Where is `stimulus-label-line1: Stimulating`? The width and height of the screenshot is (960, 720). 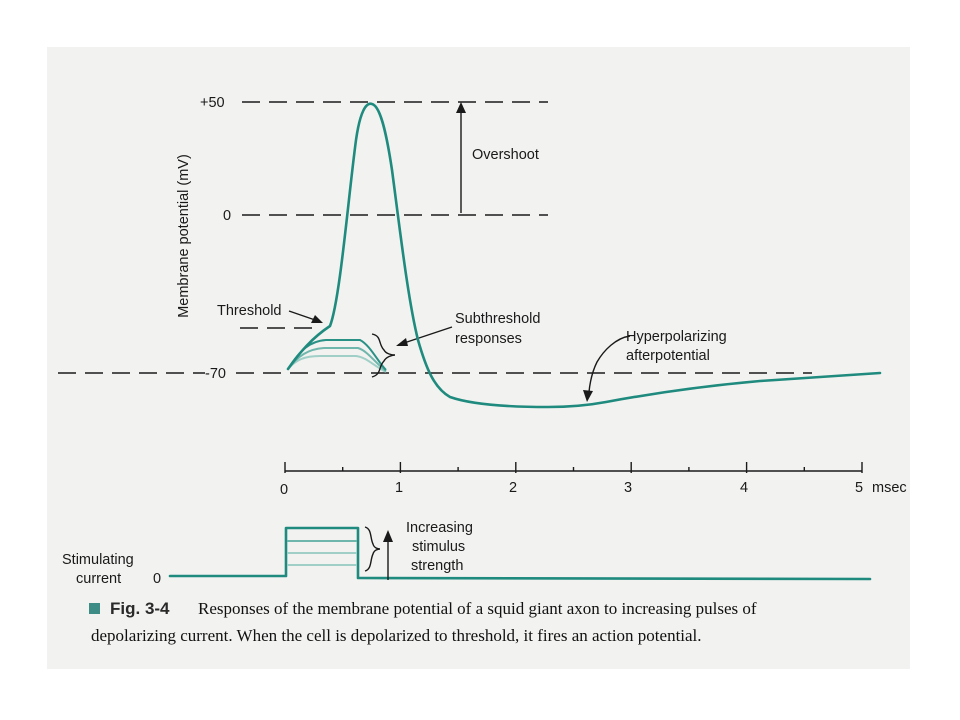 stimulus-label-line1: Stimulating is located at coordinates (98, 560).